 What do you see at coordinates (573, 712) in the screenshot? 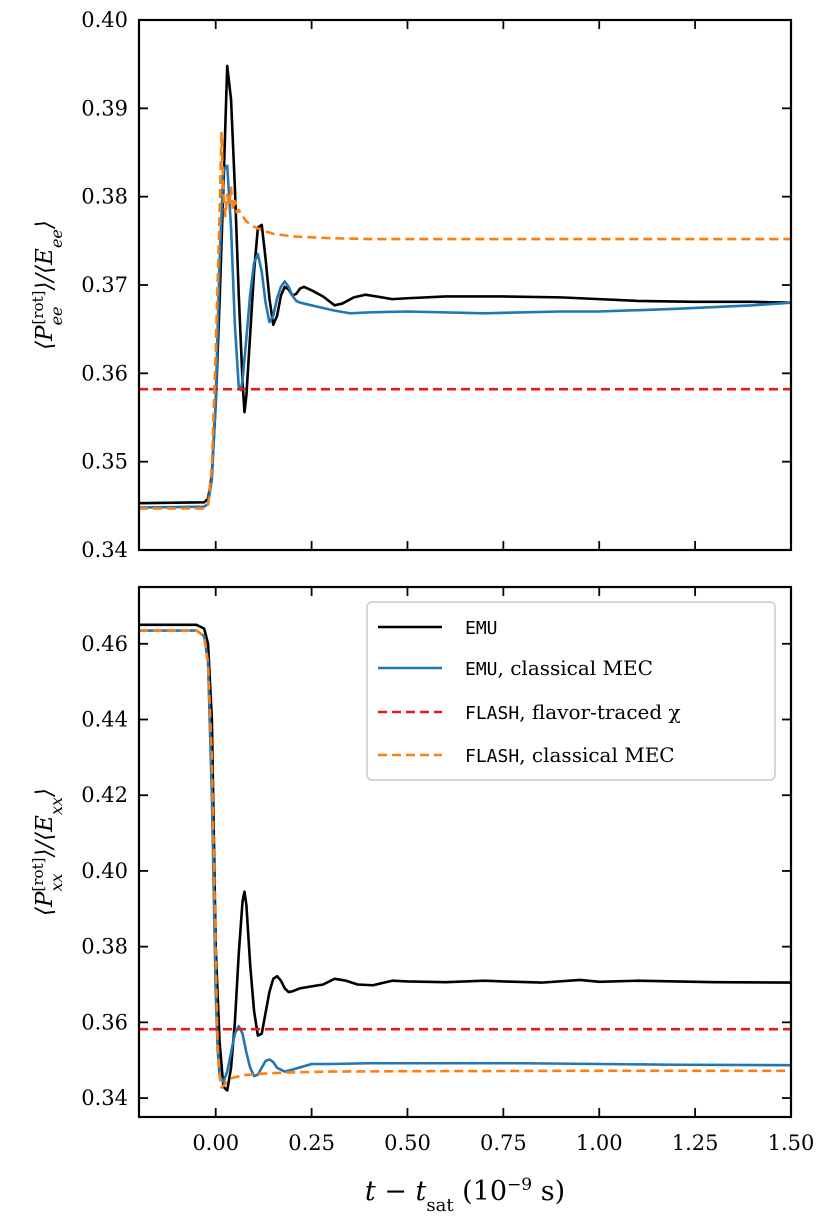
I see `legend-label-flash-flavor-traced: FLASH, flavor-traced χ` at bounding box center [573, 712].